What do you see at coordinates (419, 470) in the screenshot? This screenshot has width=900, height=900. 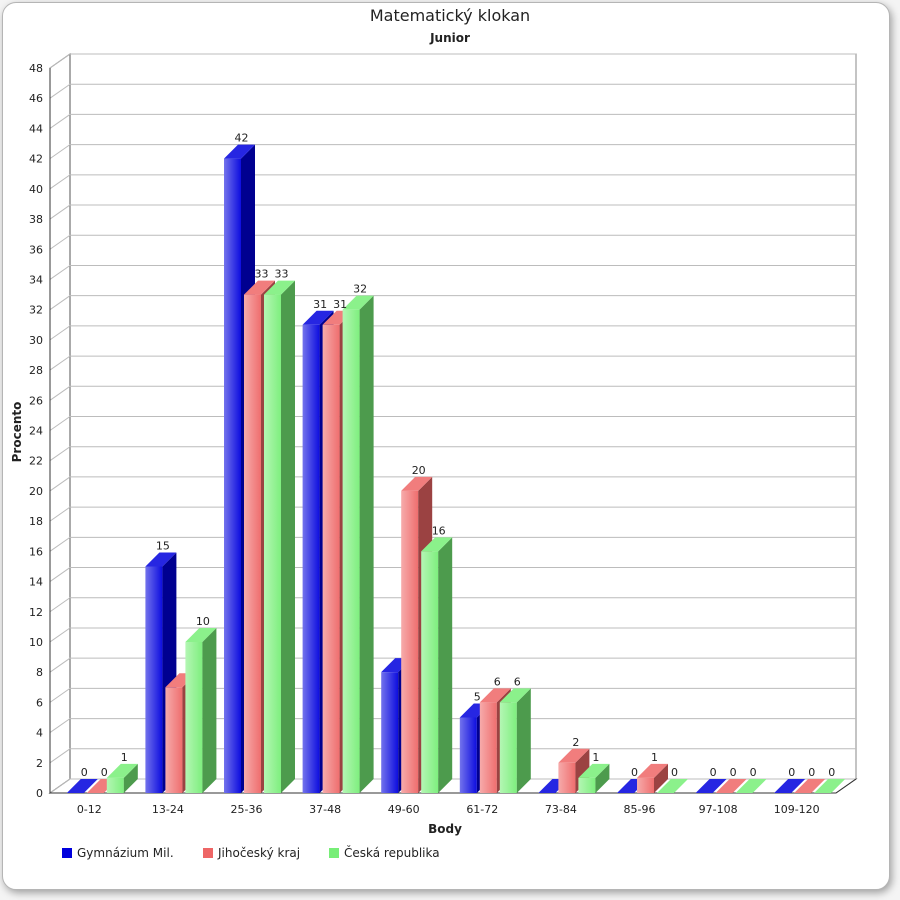 I see `data-label: 20` at bounding box center [419, 470].